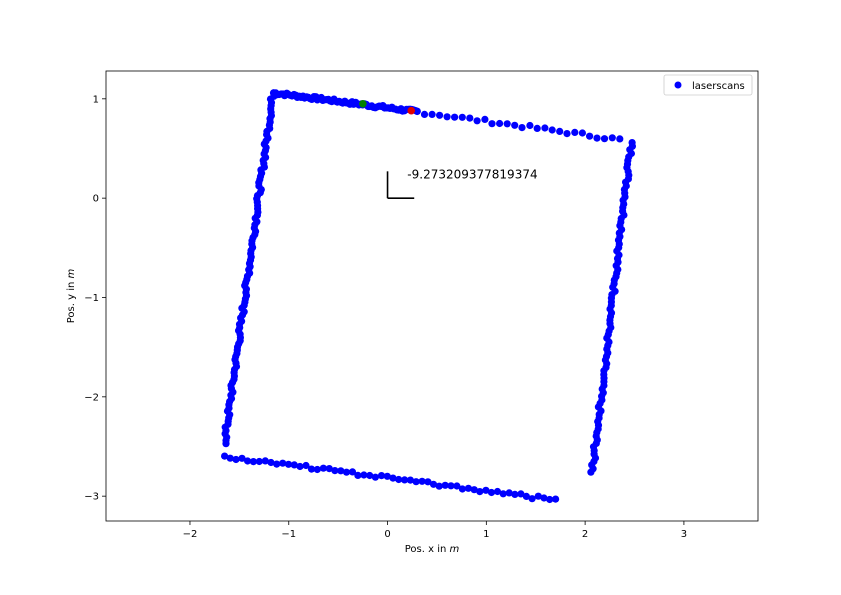 The height and width of the screenshot is (595, 841). I want to click on y-tick-label: 0, so click(96, 199).